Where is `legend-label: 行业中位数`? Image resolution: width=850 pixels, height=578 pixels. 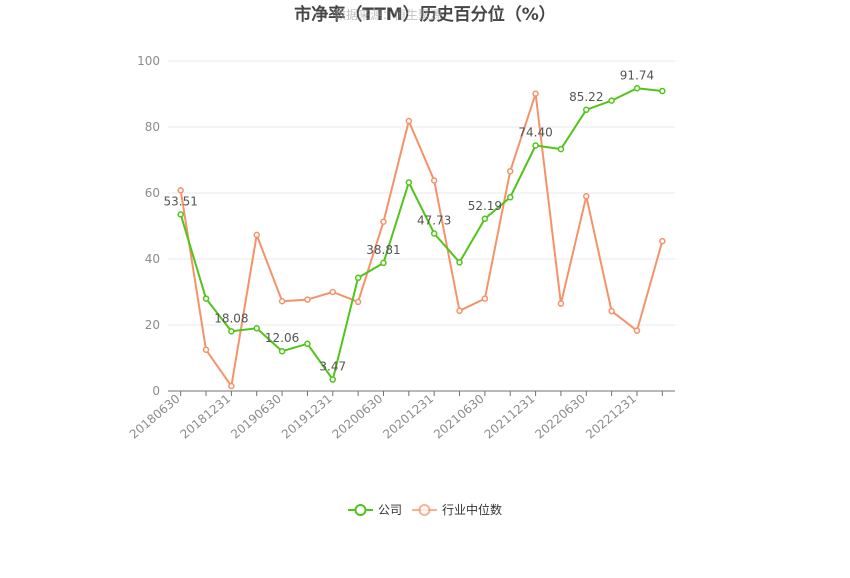
legend-label: 行业中位数 is located at coordinates (472, 509).